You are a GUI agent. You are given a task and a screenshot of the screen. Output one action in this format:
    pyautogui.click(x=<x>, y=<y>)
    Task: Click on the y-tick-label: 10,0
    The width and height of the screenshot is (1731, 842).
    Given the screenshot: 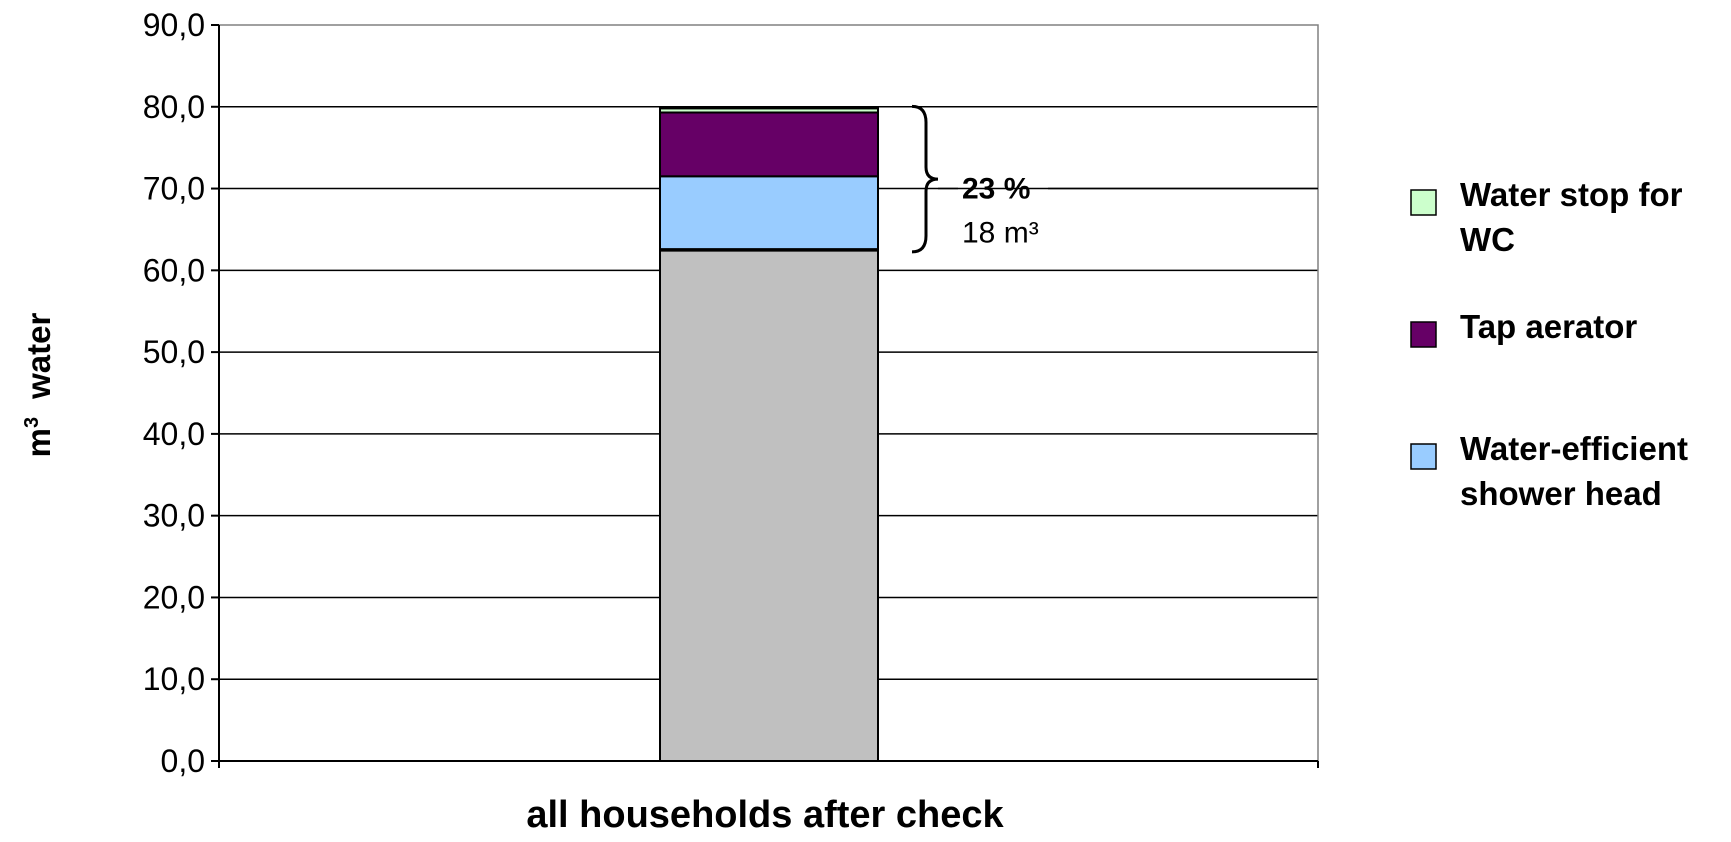 What is the action you would take?
    pyautogui.click(x=174, y=679)
    